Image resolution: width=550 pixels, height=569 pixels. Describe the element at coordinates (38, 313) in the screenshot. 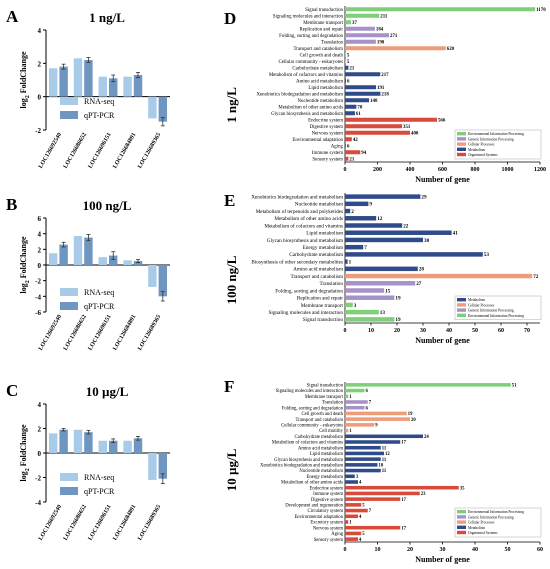

I see `y-tick-label: -6` at that location.